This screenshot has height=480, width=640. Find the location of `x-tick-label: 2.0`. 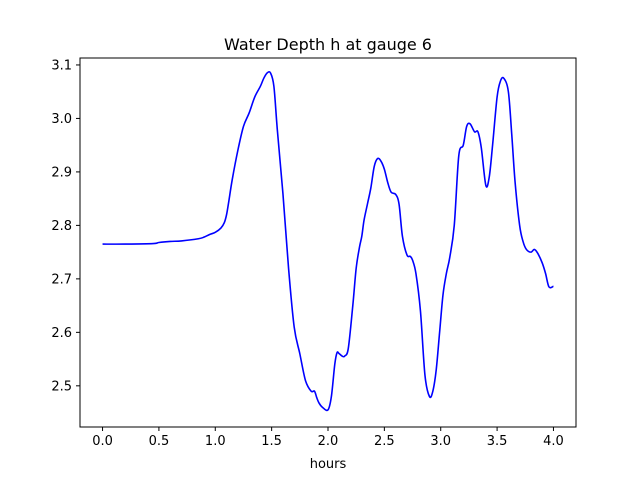

x-tick-label: 2.0 is located at coordinates (328, 441).